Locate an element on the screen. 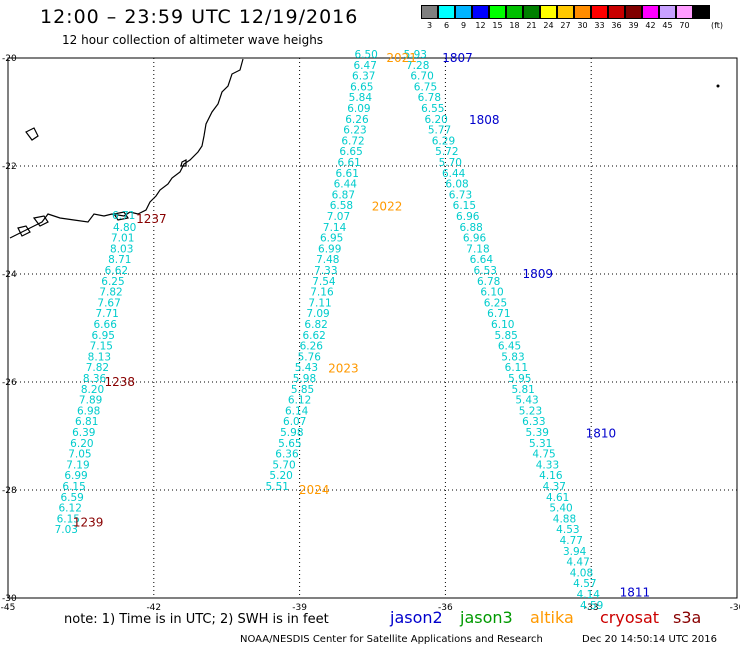 This screenshot has width=740, height=650. swh-value: 7.14 is located at coordinates (335, 228).